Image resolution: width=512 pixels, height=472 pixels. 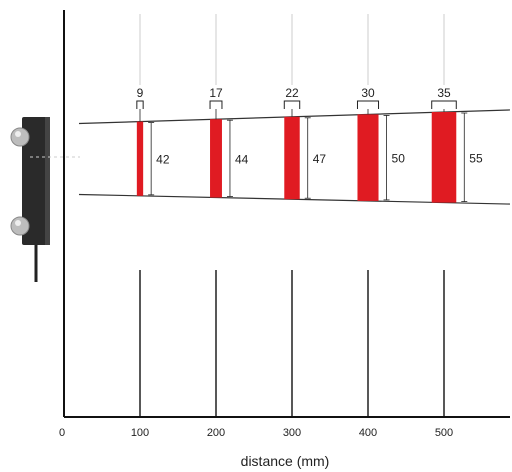 What do you see at coordinates (444, 93) in the screenshot?
I see `width-label: 35` at bounding box center [444, 93].